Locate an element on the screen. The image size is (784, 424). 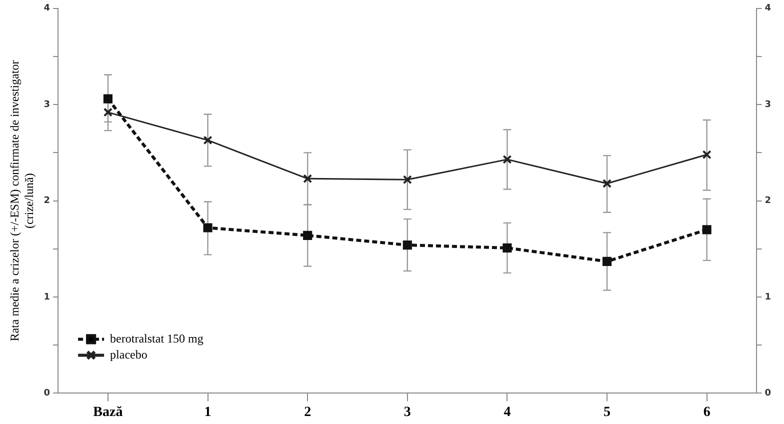
y-tick-label: 4 is located at coordinates (47, 9).